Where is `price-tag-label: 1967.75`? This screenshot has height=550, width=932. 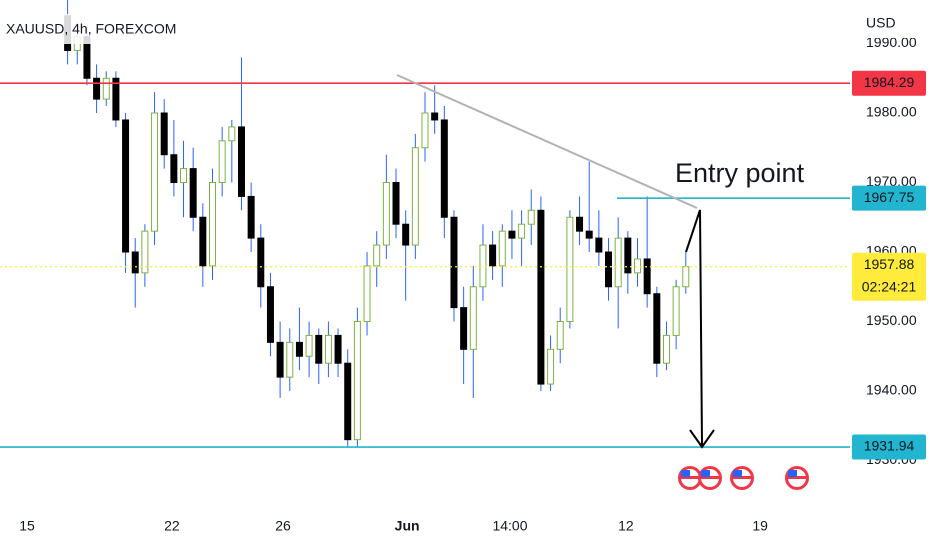
price-tag-label: 1967.75 is located at coordinates (889, 197).